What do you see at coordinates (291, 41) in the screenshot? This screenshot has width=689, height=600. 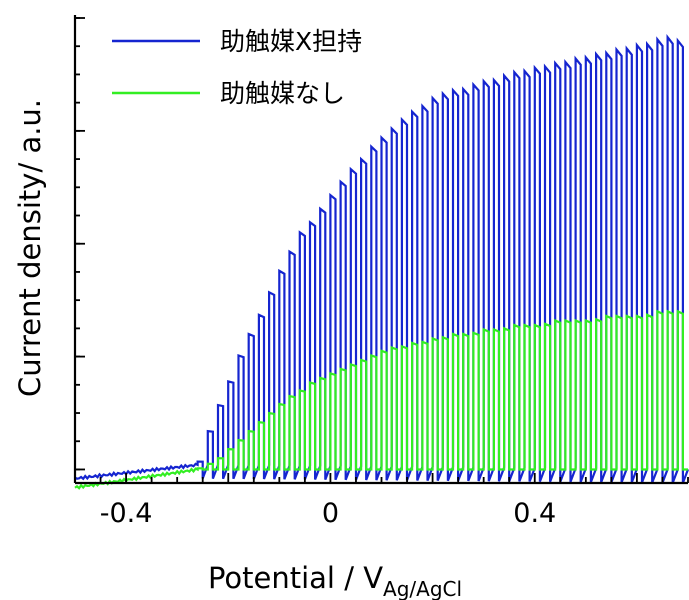 I see `legend-label-1: 助触媒X担持` at bounding box center [291, 41].